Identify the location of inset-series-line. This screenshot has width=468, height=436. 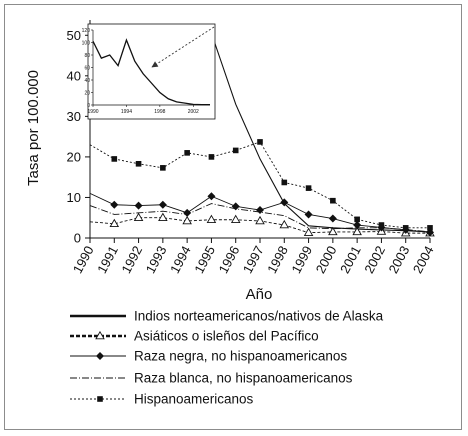
(151, 72).